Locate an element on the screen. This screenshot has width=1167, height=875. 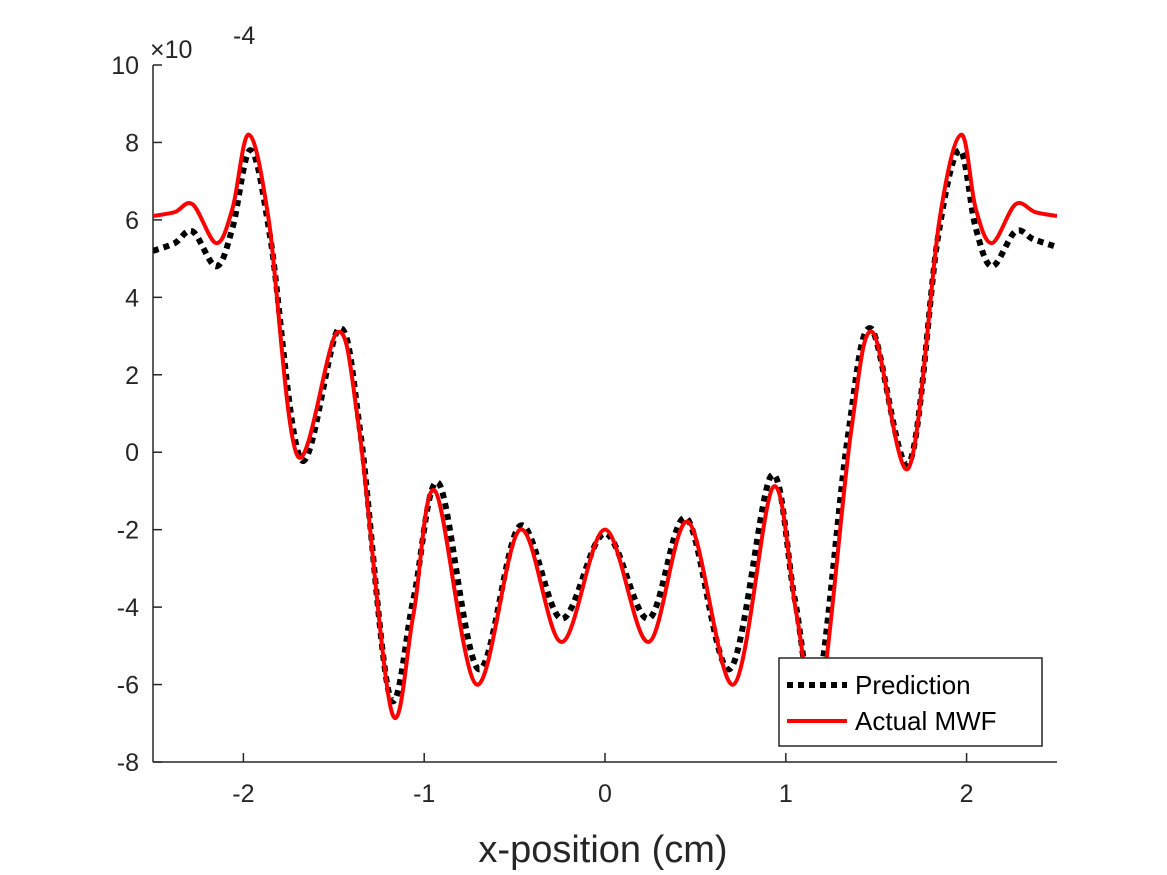
y-tick-label: -8 is located at coordinates (128, 763).